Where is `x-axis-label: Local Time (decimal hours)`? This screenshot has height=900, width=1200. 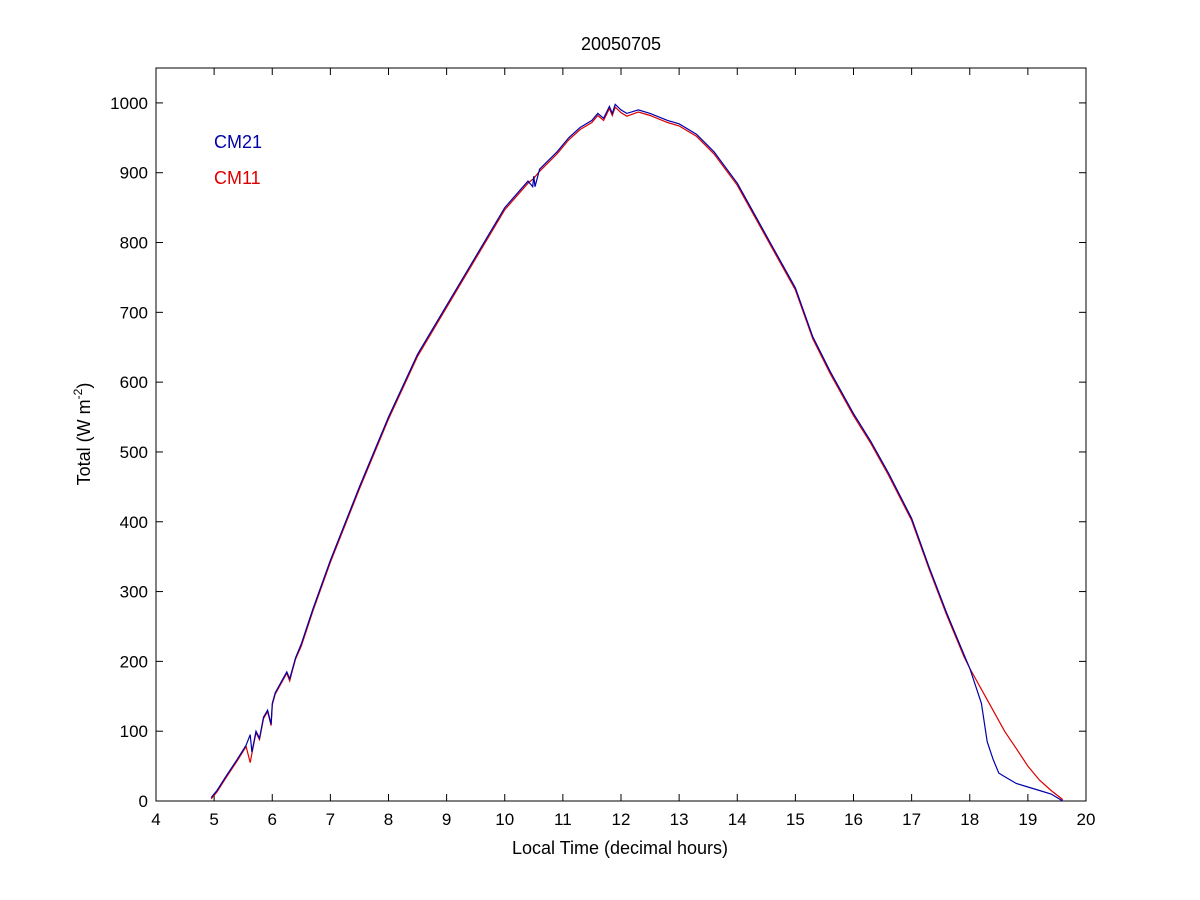 x-axis-label: Local Time (decimal hours) is located at coordinates (620, 848).